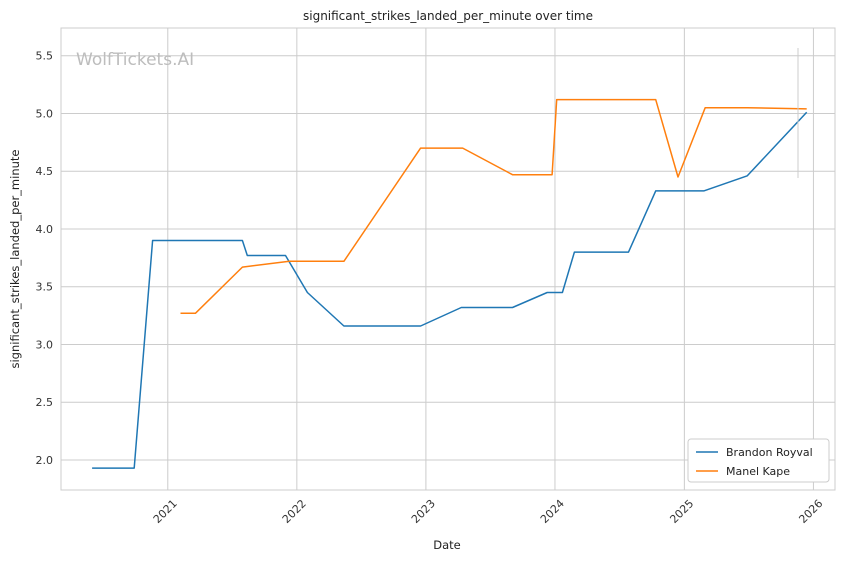 The width and height of the screenshot is (844, 561). Describe the element at coordinates (15, 259) in the screenshot. I see `y-axis-label: significant_strikes_landed_per_minute` at that location.